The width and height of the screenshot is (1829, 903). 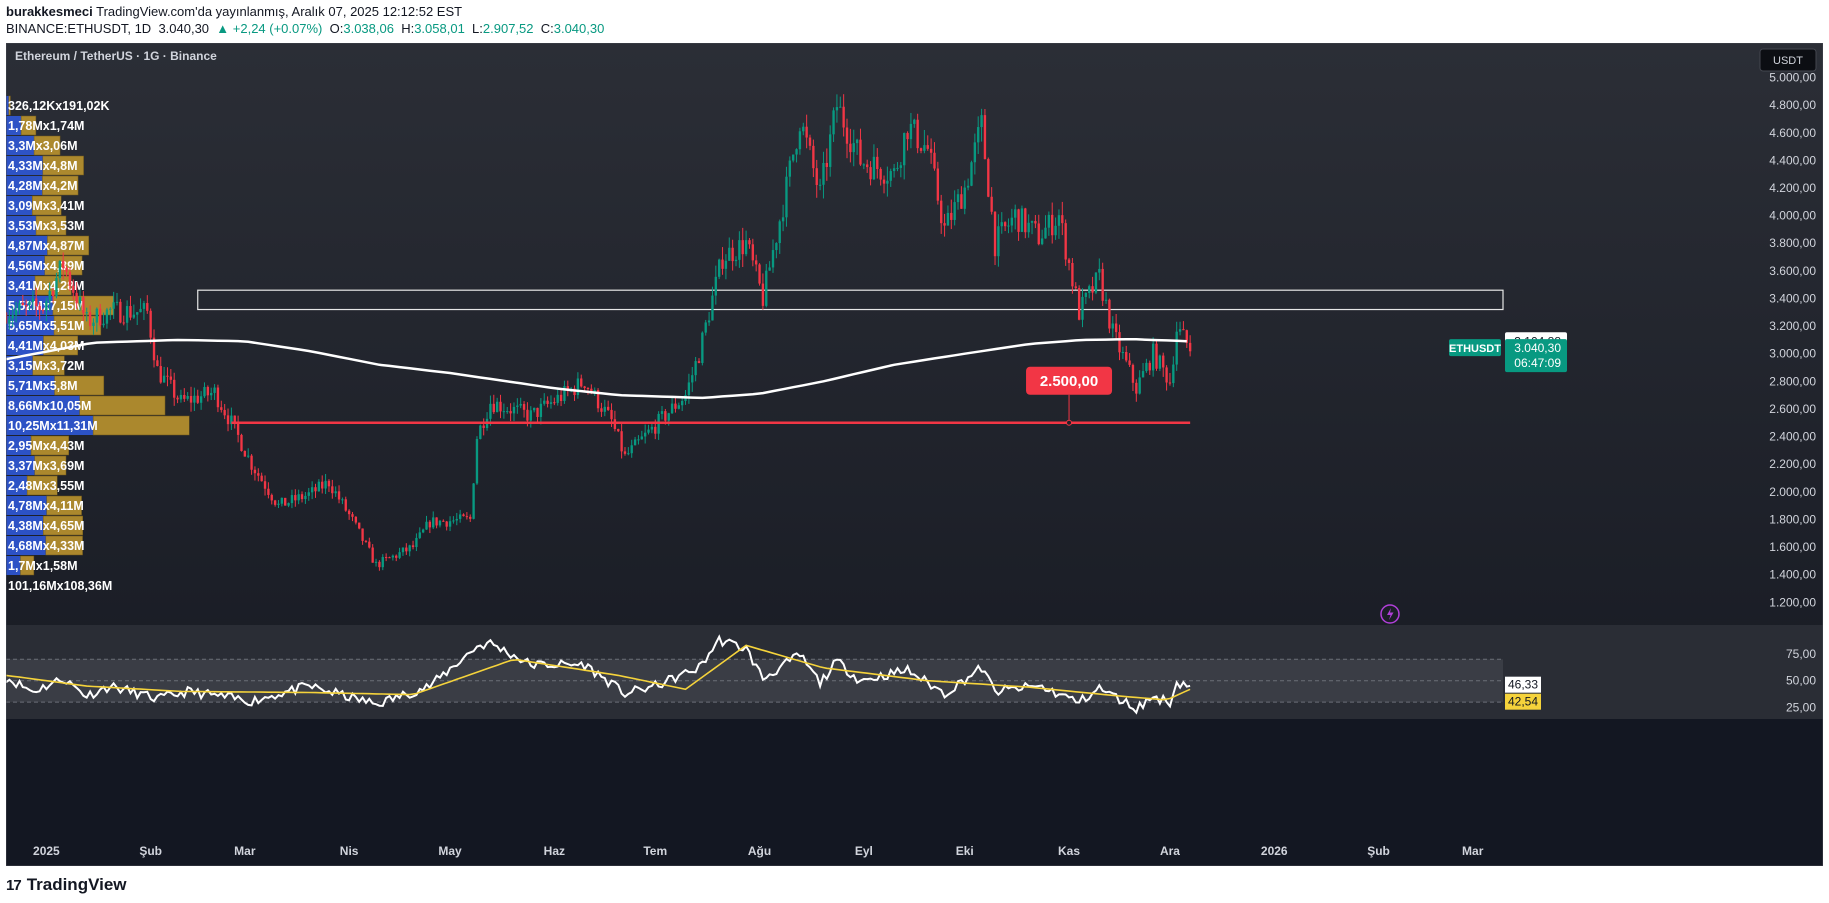 I want to click on vp-row-label: 4,56Mx4,39M, so click(x=46, y=266).